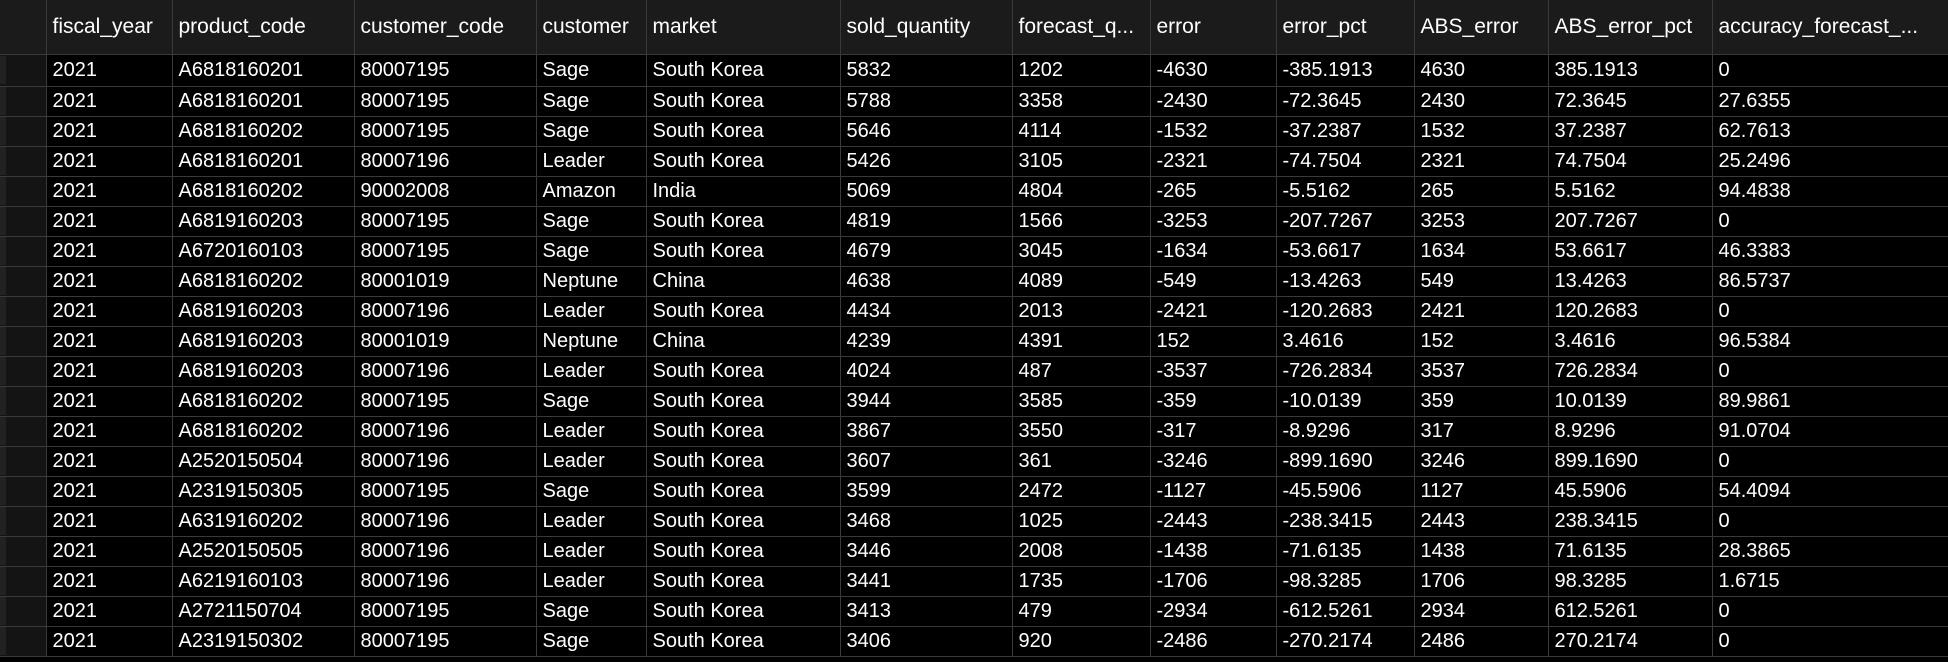  What do you see at coordinates (1213, 431) in the screenshot?
I see `table-cell: -317` at bounding box center [1213, 431].